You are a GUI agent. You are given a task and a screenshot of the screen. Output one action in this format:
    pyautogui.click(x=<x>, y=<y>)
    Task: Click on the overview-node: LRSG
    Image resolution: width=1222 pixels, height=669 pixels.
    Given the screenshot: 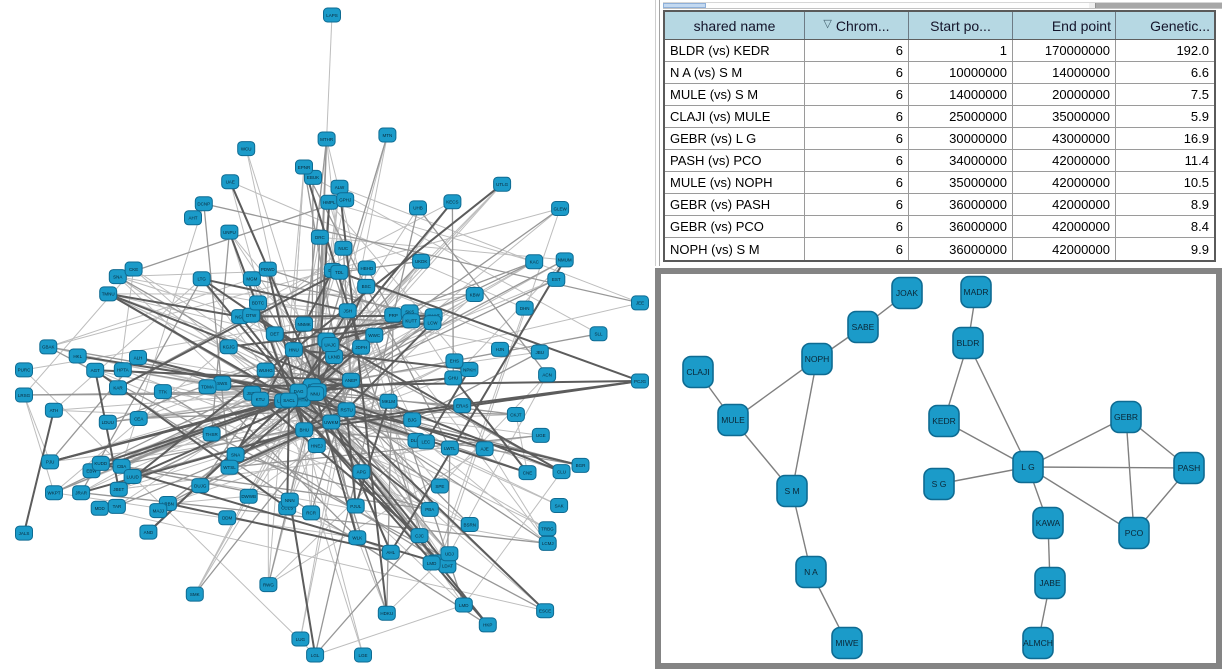 What is the action you would take?
    pyautogui.click(x=24, y=395)
    